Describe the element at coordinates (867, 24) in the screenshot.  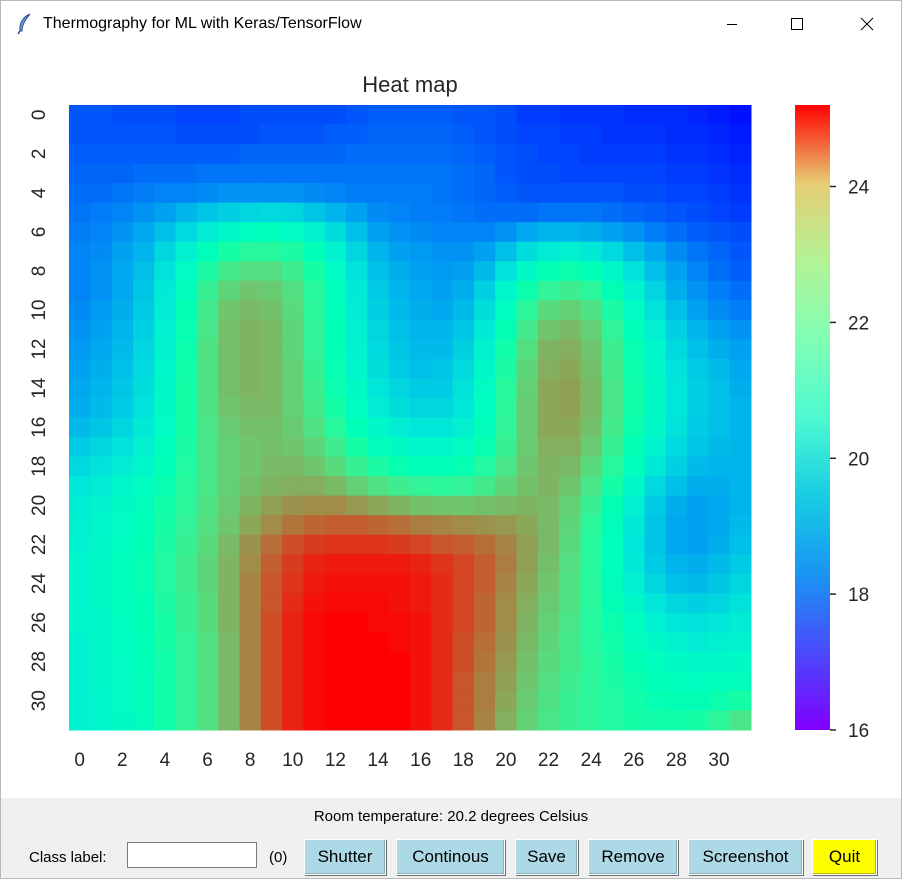
I see `close-button` at that location.